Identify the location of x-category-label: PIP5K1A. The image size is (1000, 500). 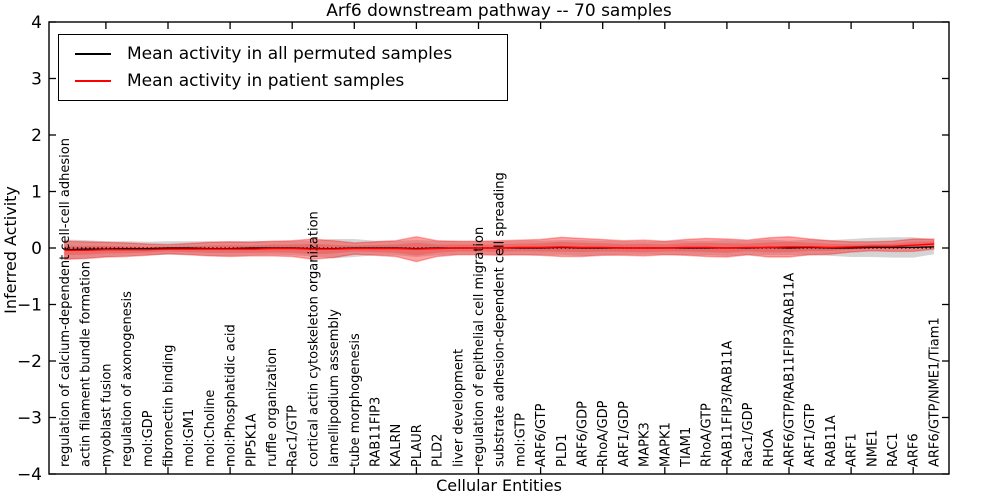
(251, 440).